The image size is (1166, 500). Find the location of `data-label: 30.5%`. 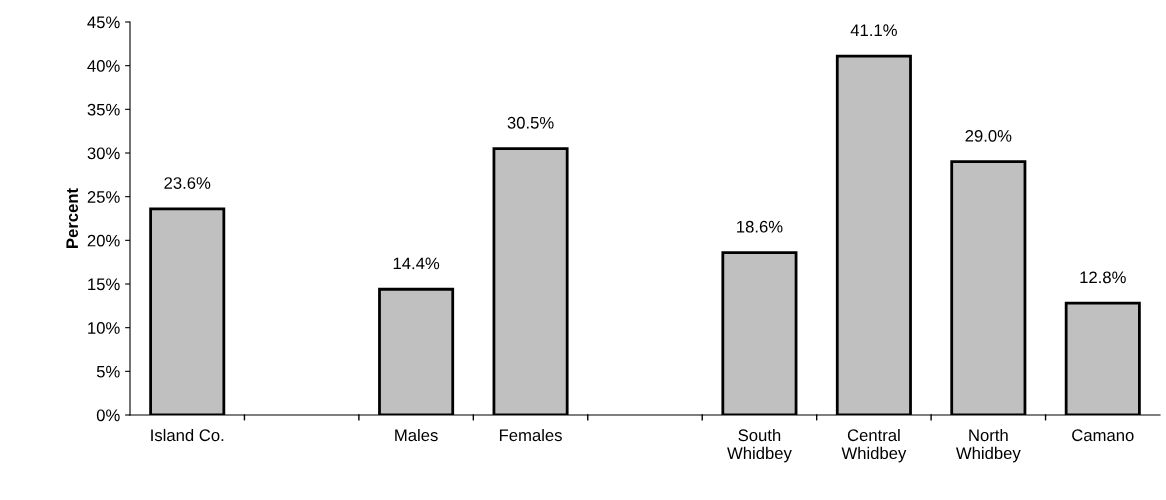

data-label: 30.5% is located at coordinates (530, 122).